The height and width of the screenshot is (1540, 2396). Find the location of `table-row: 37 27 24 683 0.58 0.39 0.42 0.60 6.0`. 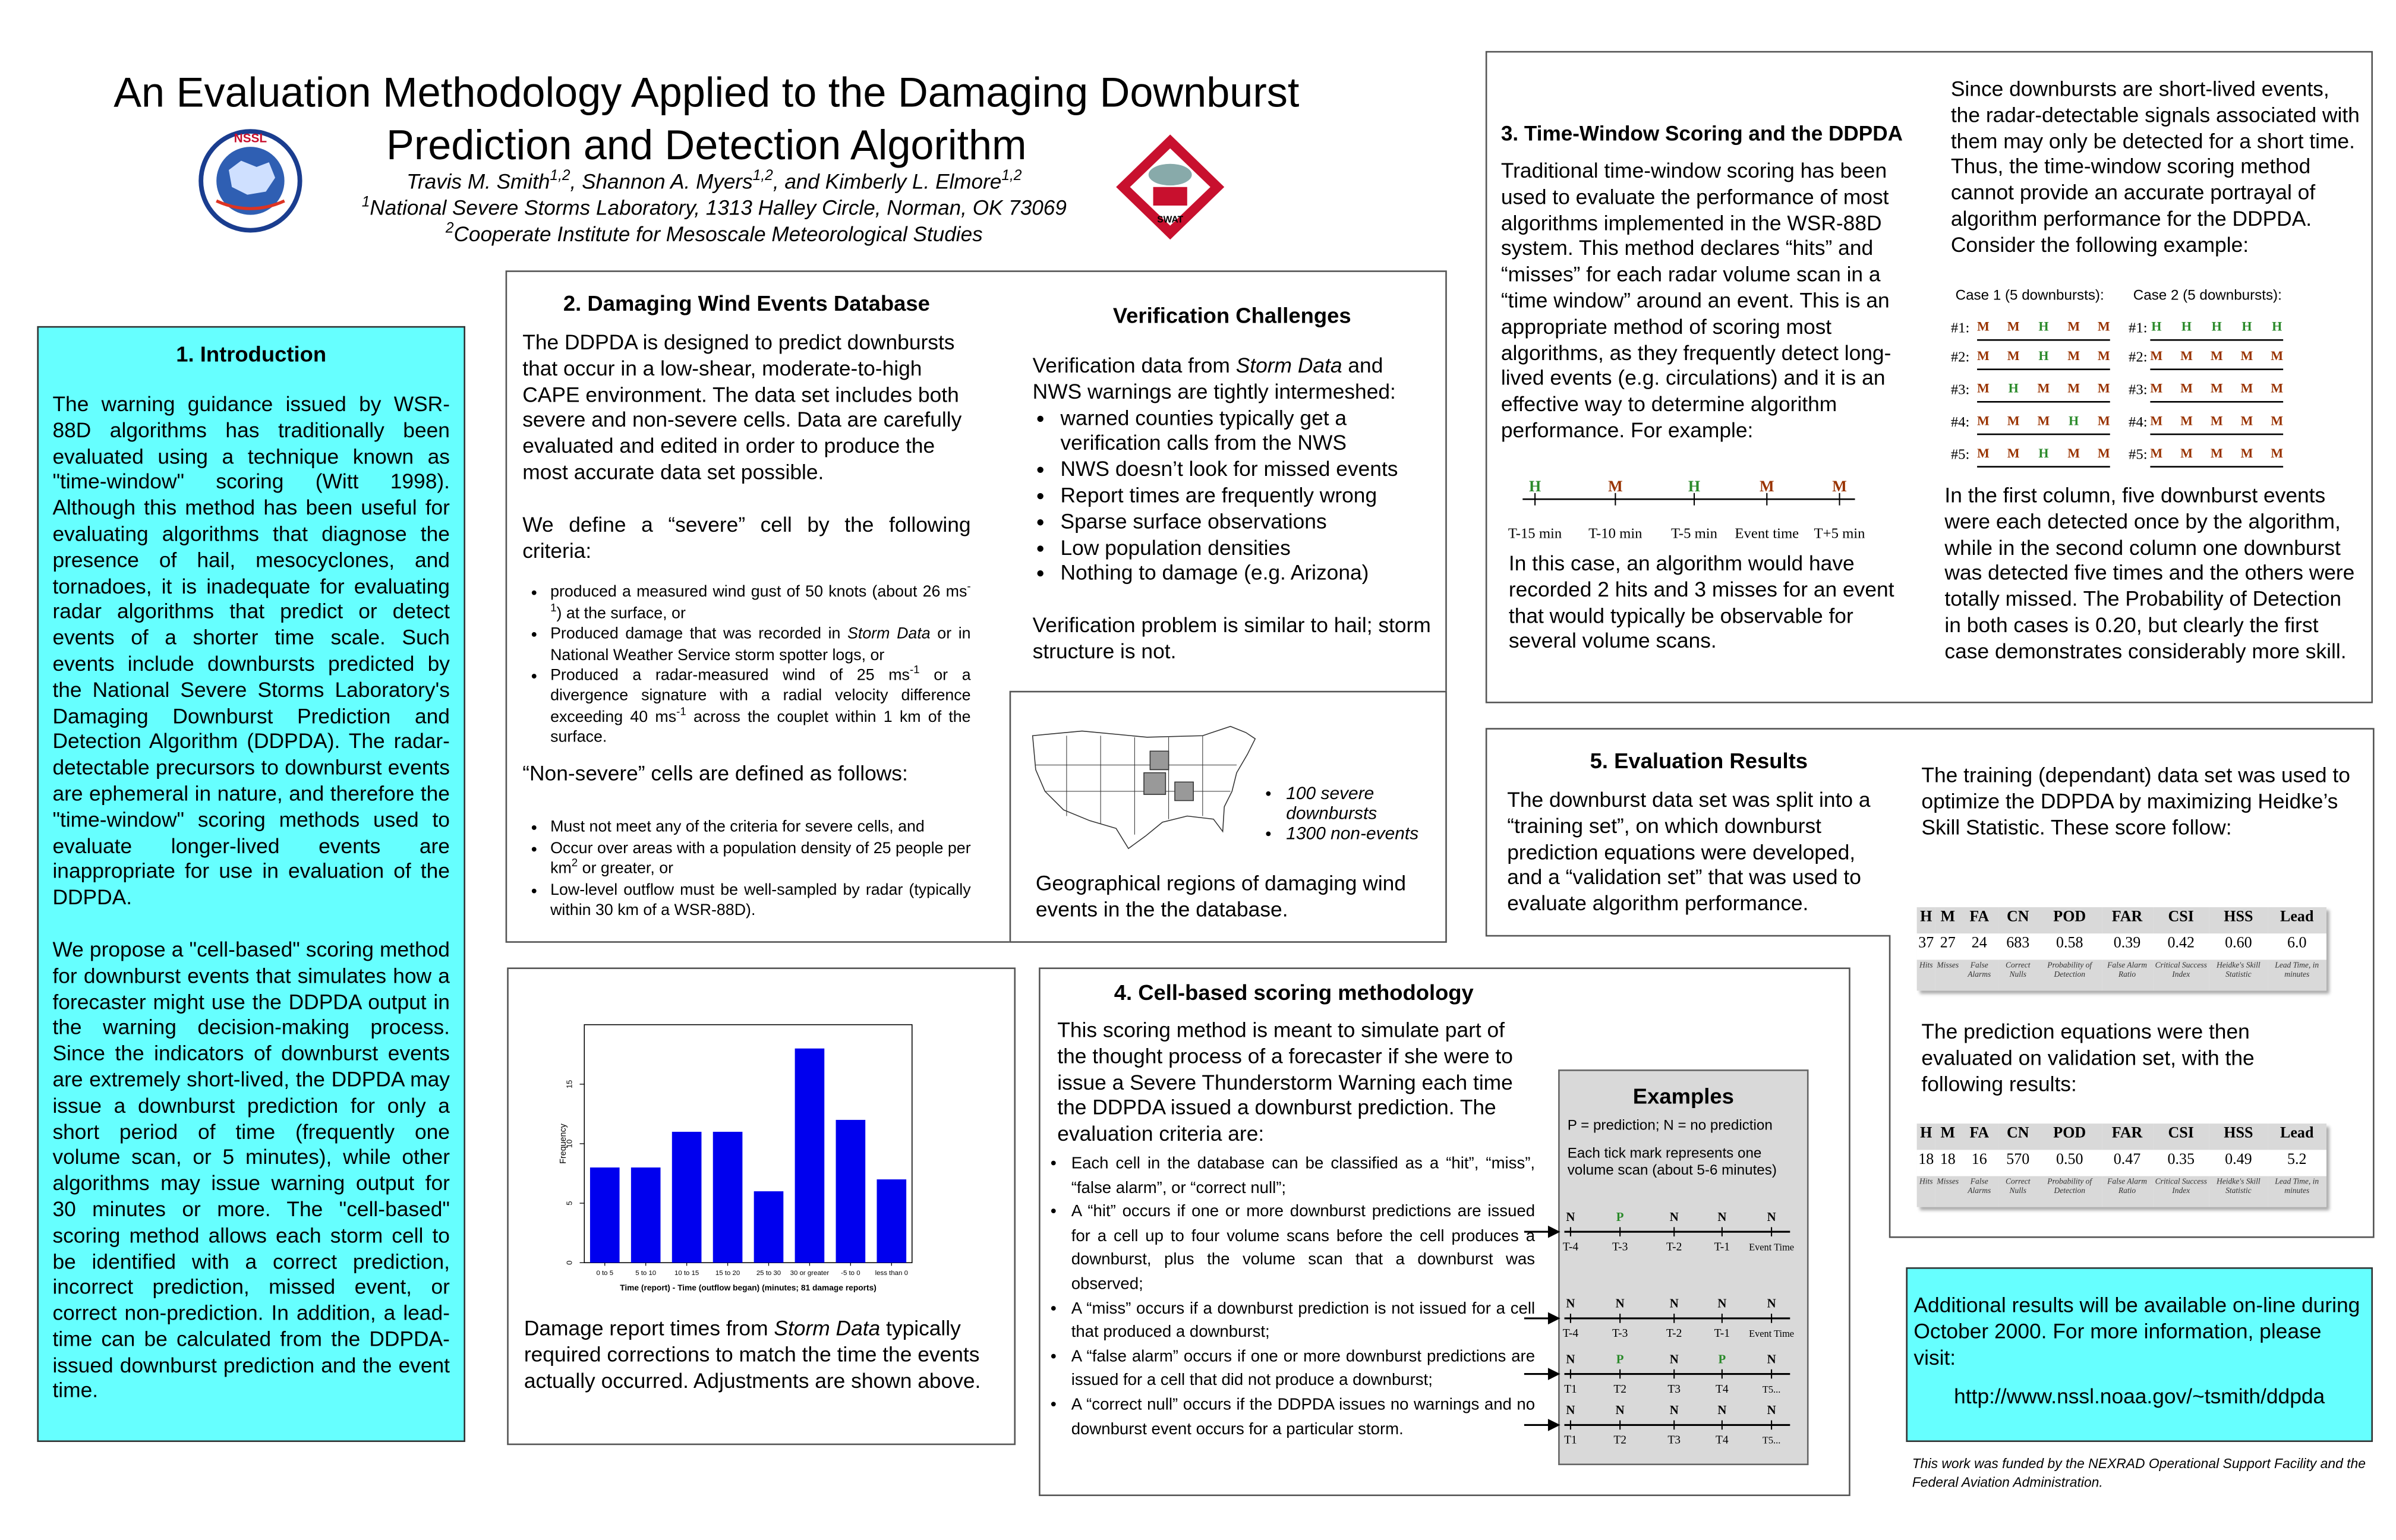

table-row: 37 27 24 683 0.58 0.39 0.42 0.60 6.0 is located at coordinates (2121, 946).